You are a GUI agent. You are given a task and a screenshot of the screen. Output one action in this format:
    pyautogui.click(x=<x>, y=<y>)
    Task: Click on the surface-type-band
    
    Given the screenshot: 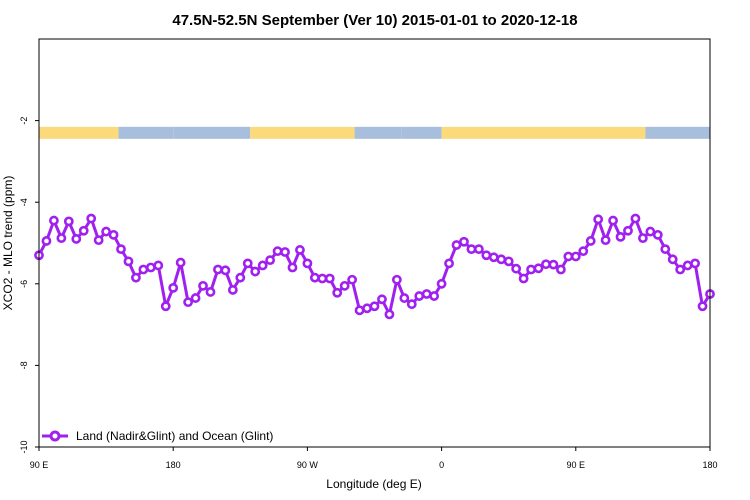 What is the action you would take?
    pyautogui.click(x=374, y=132)
    